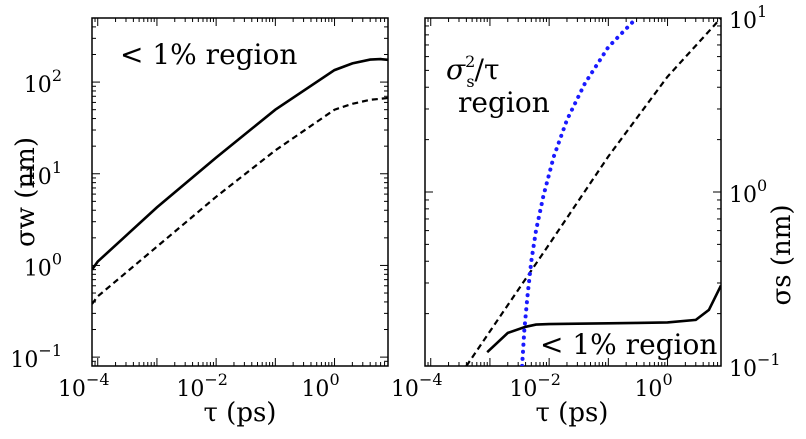 This screenshot has height=439, width=806. I want to click on right-x-axis-label: τ (ps), so click(572, 413).